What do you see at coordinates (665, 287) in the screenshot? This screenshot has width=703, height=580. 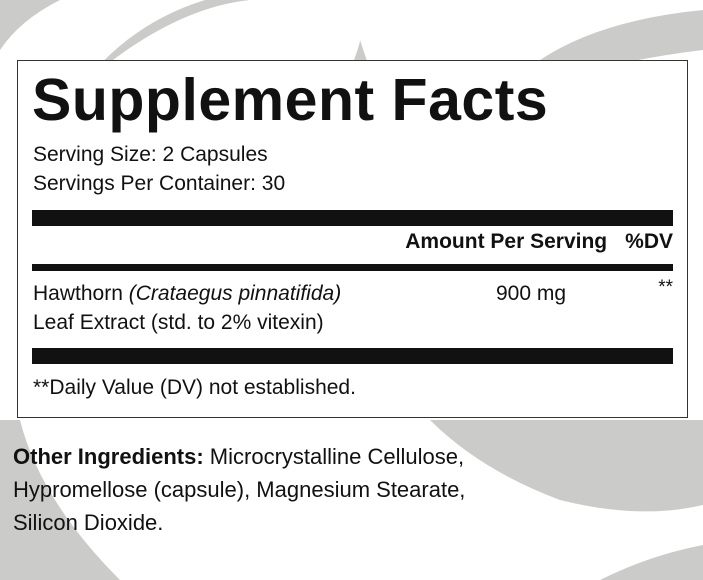 I see `ingredient-dv: **` at bounding box center [665, 287].